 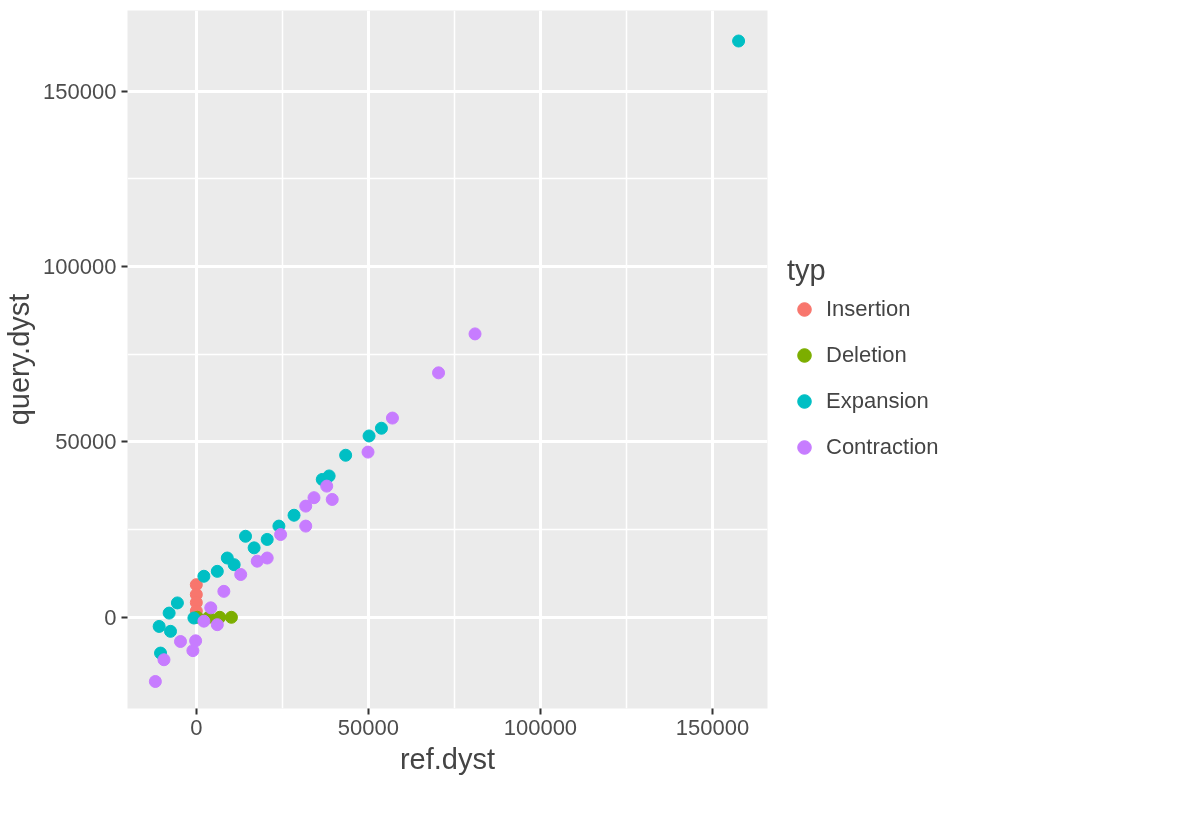 I want to click on x-tick-label: 100000, so click(x=540, y=727).